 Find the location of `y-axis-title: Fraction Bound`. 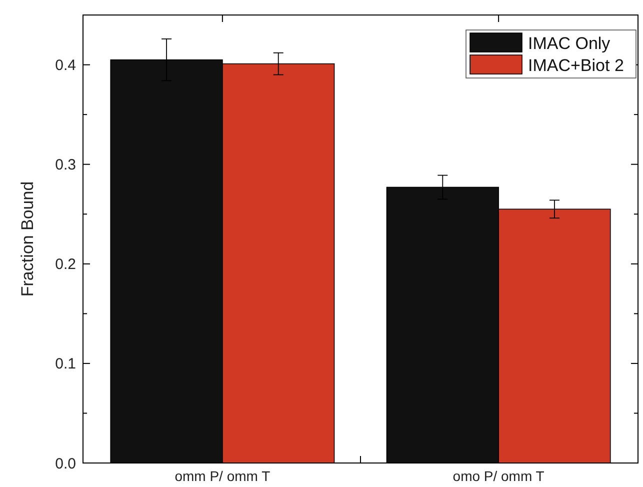

y-axis-title: Fraction Bound is located at coordinates (27, 239).